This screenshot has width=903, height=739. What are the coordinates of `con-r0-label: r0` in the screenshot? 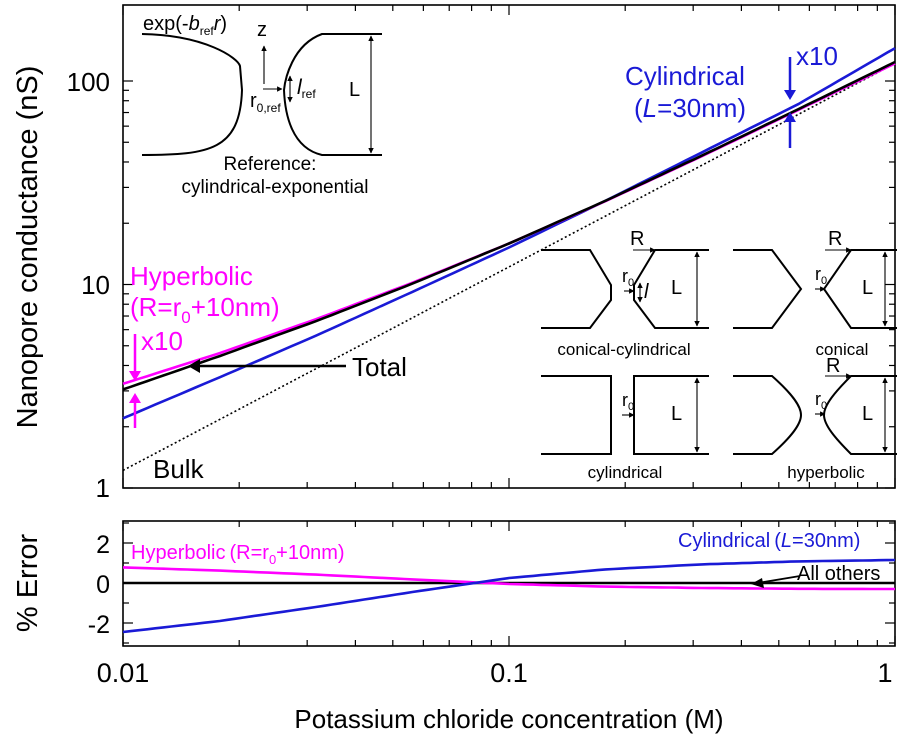 It's located at (821, 275).